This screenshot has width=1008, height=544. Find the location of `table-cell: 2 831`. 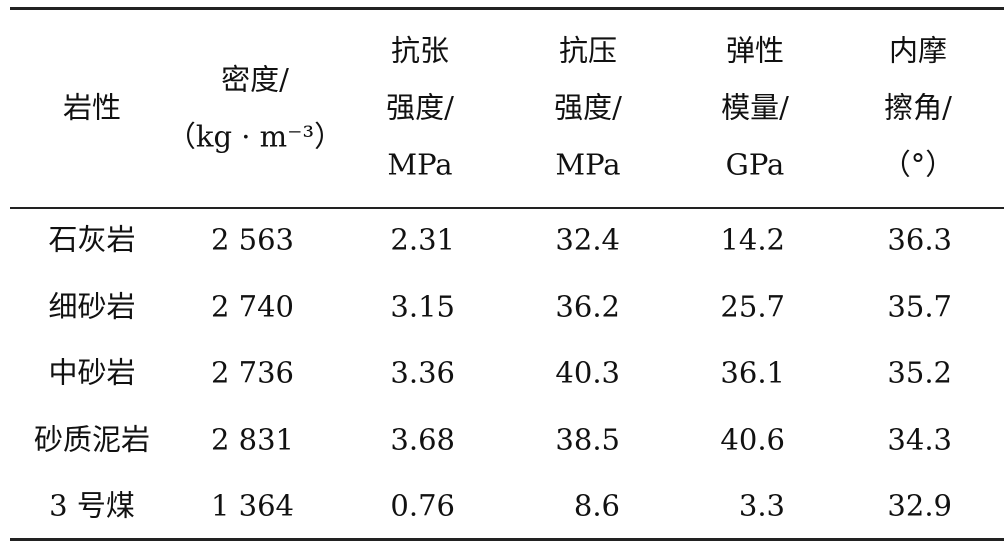

table-cell: 2 831 is located at coordinates (252, 439).